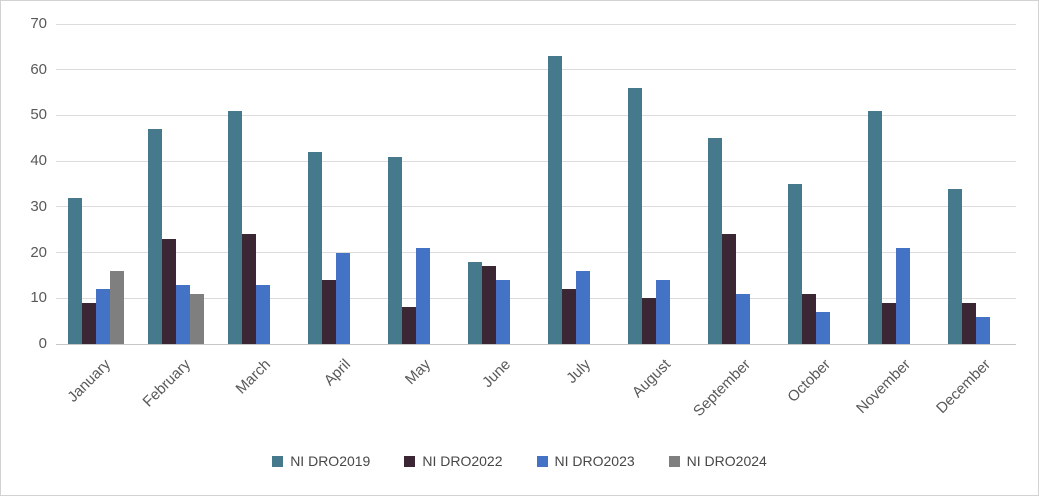 The image size is (1039, 496). What do you see at coordinates (649, 321) in the screenshot?
I see `bar-ni-dro2022-august` at bounding box center [649, 321].